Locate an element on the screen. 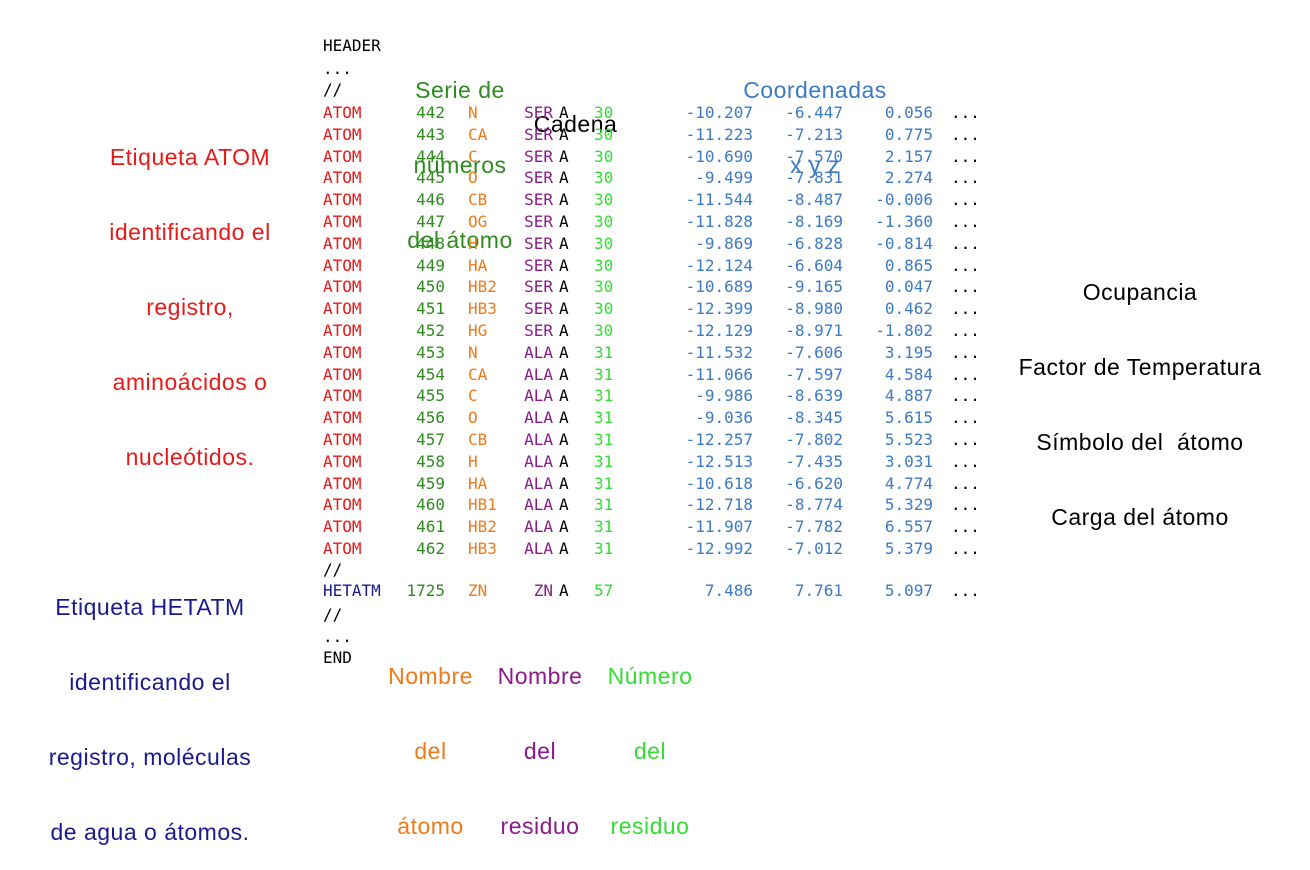  atom-name: CB is located at coordinates (478, 200).